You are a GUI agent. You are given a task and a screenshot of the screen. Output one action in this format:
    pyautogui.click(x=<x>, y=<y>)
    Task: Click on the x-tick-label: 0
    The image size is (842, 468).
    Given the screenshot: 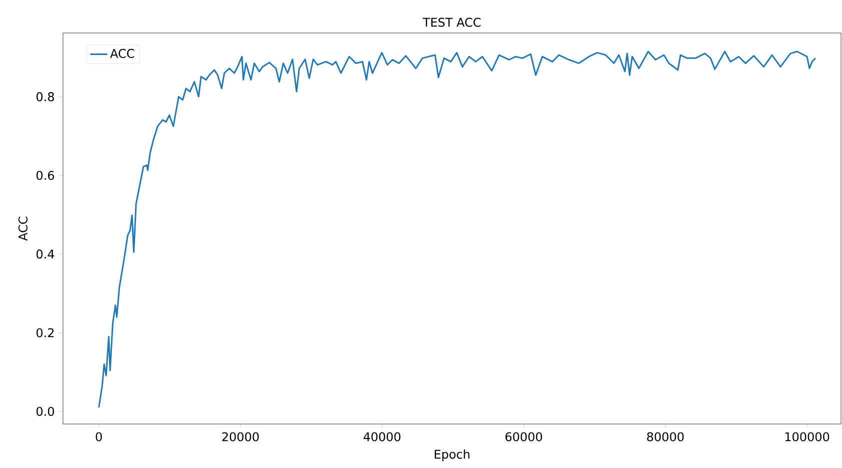 What is the action you would take?
    pyautogui.click(x=99, y=437)
    